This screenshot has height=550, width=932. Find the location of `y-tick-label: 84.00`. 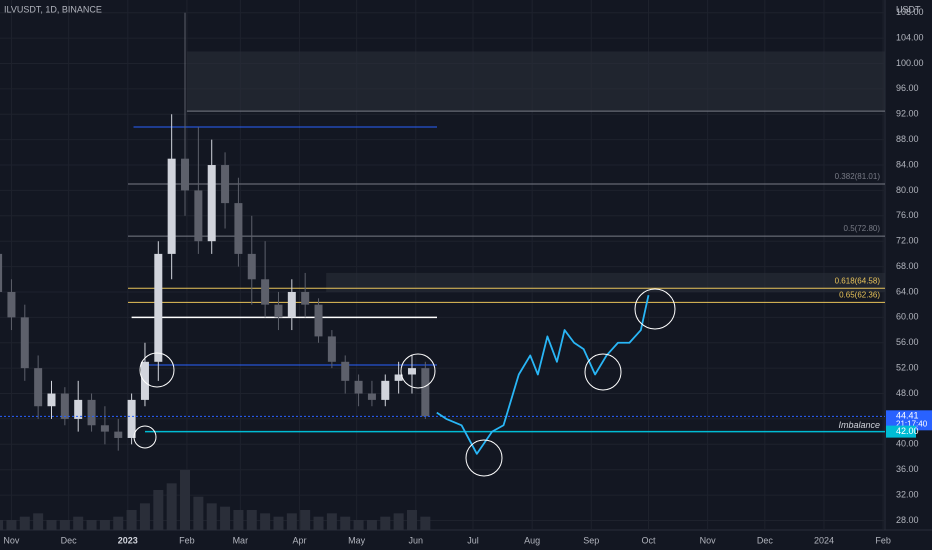

y-tick-label: 84.00 is located at coordinates (907, 164).